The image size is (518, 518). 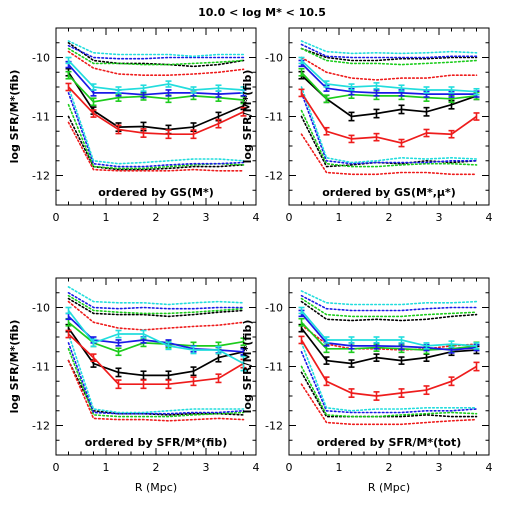 What do you see at coordinates (156, 442) in the screenshot?
I see `panel-annotation: ordered by SFR/M*(fib)` at bounding box center [156, 442].